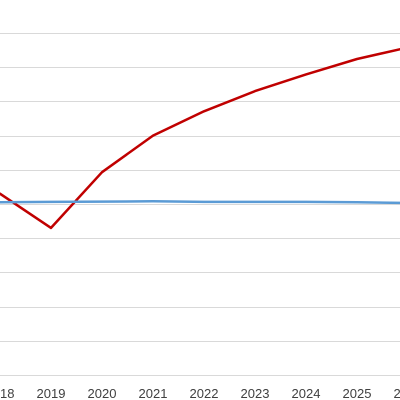  What do you see at coordinates (204, 393) in the screenshot?
I see `x-tick-label: 2022` at bounding box center [204, 393].